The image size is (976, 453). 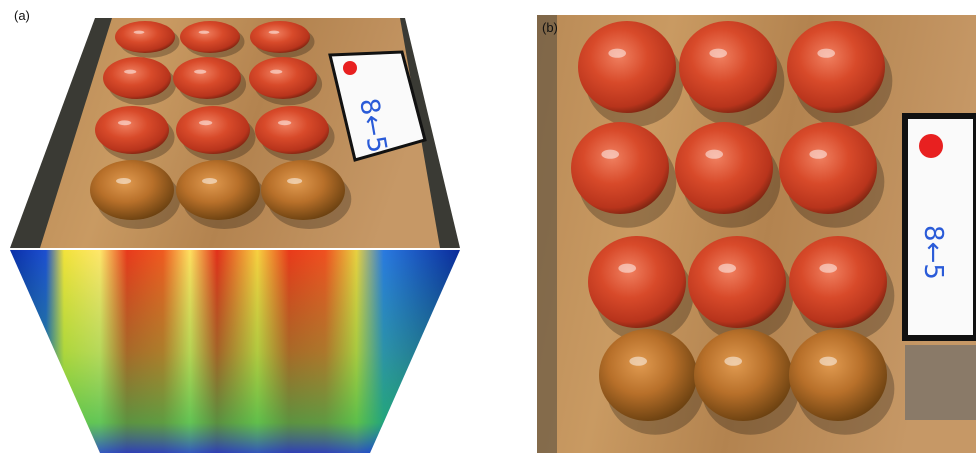 What do you see at coordinates (22, 15) in the screenshot?
I see `panel-label: (a)` at bounding box center [22, 15].